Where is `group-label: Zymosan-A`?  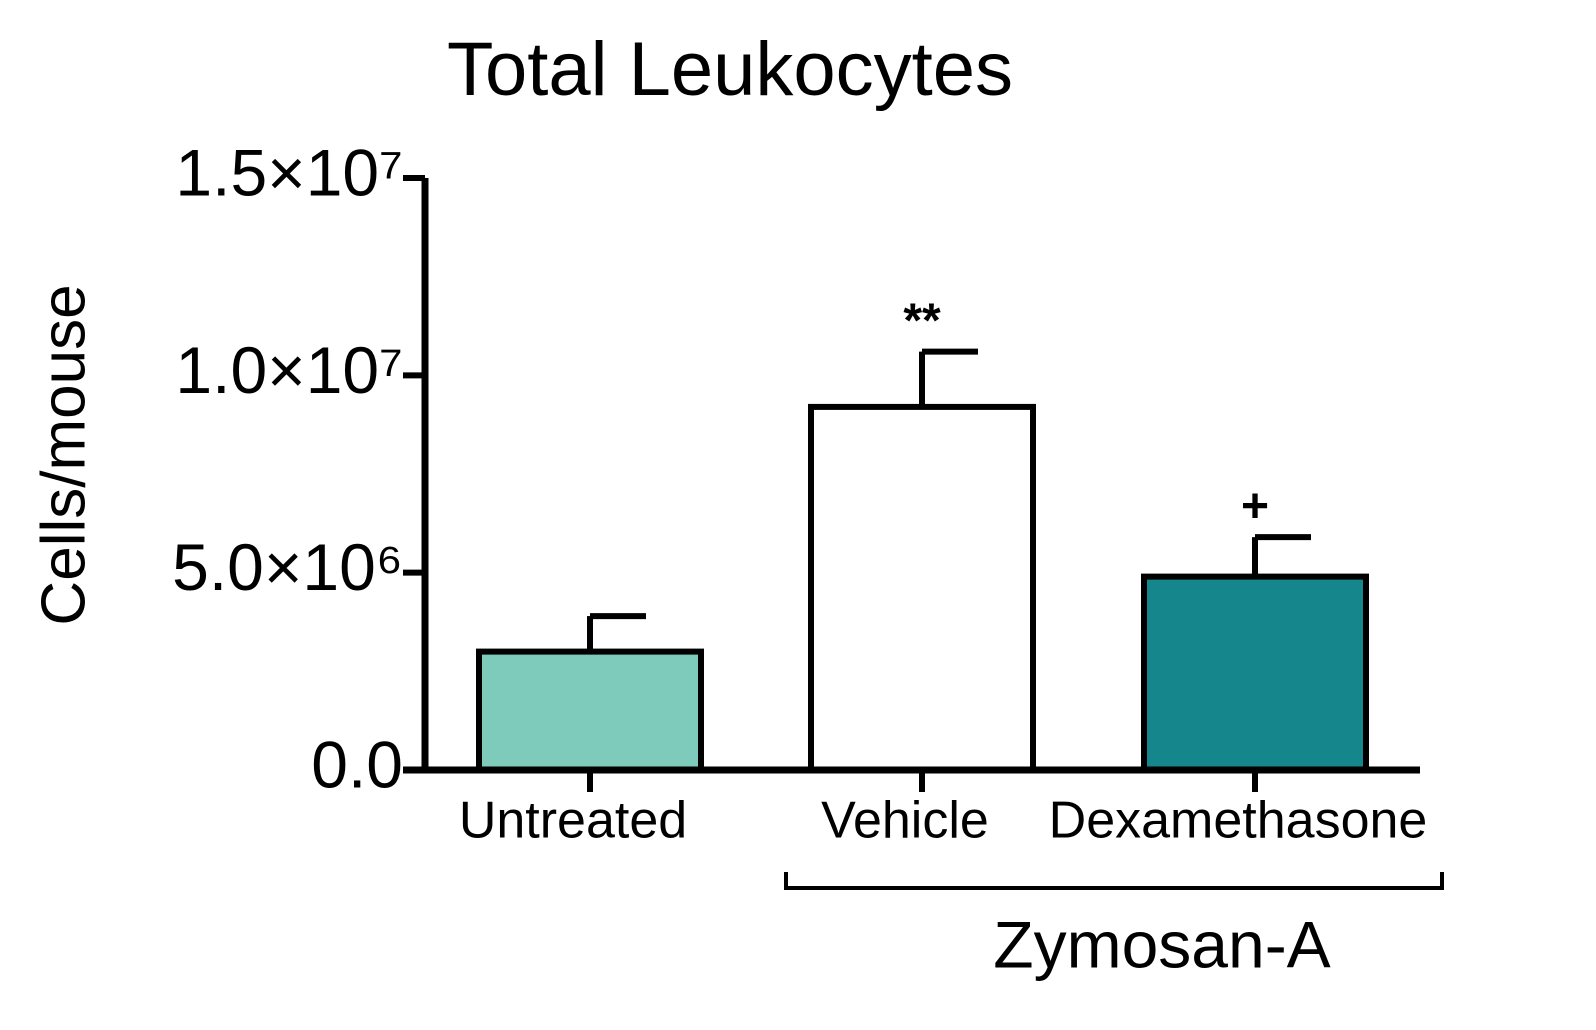
group-label: Zymosan-A is located at coordinates (1161, 944).